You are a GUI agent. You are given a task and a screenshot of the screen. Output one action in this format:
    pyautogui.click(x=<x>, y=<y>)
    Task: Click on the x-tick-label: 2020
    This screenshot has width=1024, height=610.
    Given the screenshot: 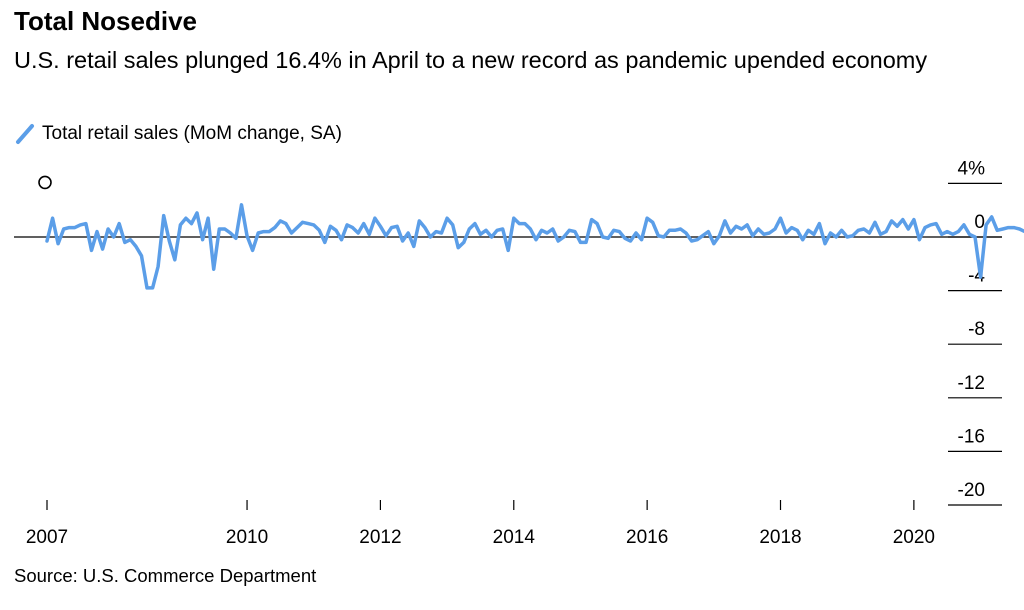 What is the action you would take?
    pyautogui.click(x=914, y=537)
    